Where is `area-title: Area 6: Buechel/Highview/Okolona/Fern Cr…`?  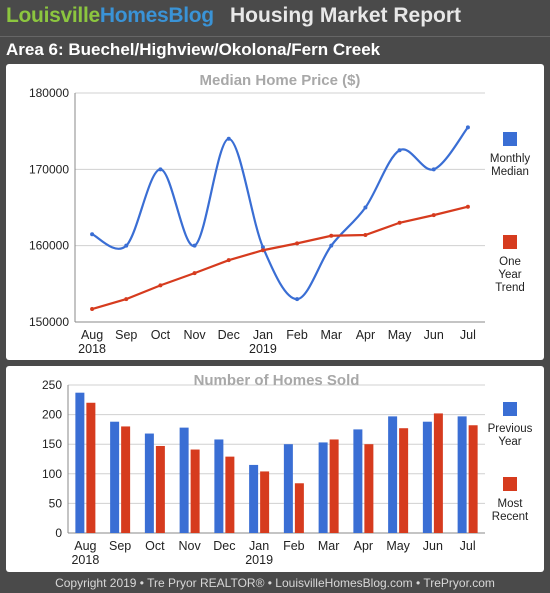
area-title: Area 6: Buechel/Highview/Okolona/Fern Cr… is located at coordinates (193, 49).